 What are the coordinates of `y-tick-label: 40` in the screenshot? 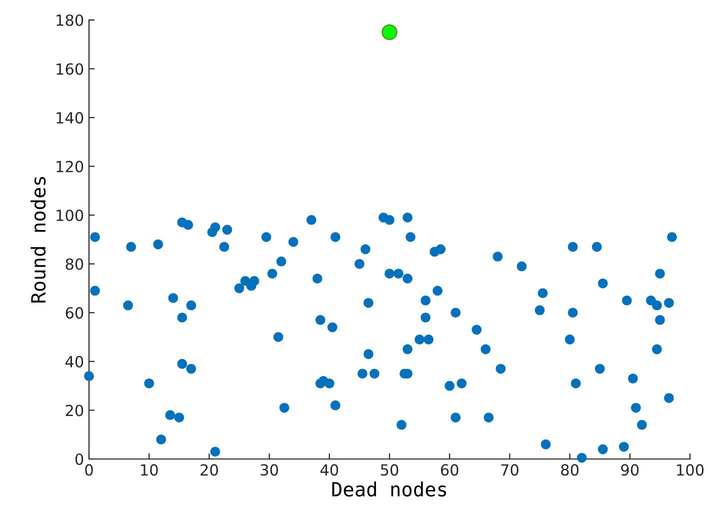 It's located at (74, 362).